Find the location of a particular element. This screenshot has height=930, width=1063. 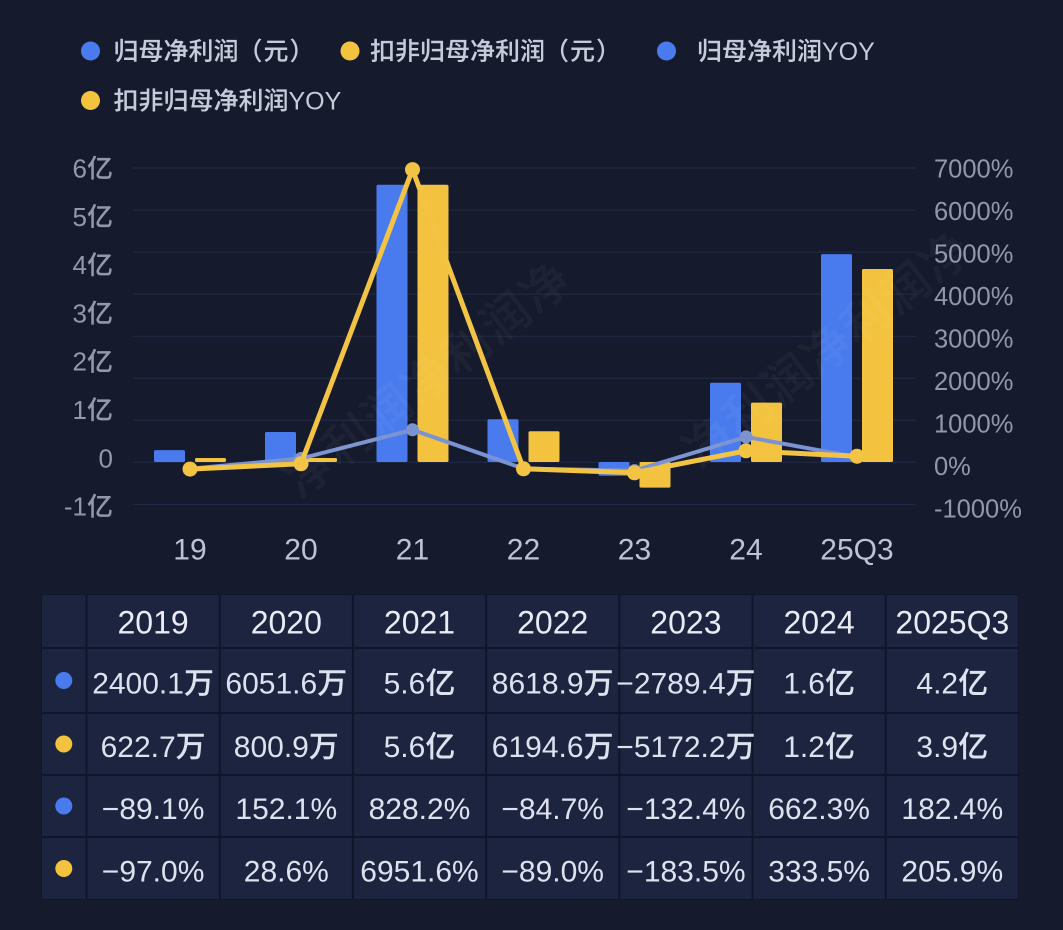

svg-text: 28.6% is located at coordinates (286, 872).